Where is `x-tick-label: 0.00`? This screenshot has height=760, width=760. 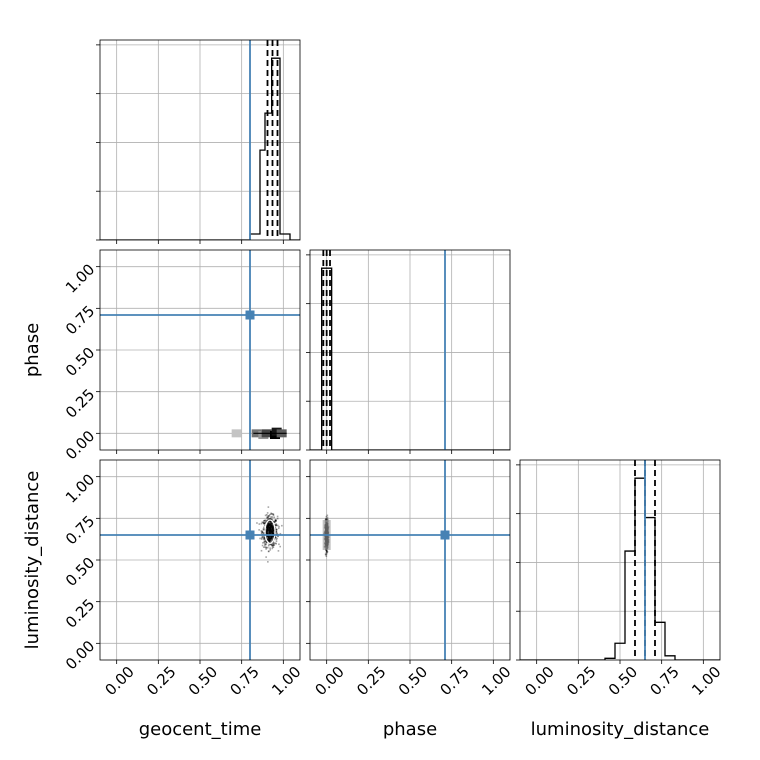
x-tick-label: 0.00 is located at coordinates (120, 681).